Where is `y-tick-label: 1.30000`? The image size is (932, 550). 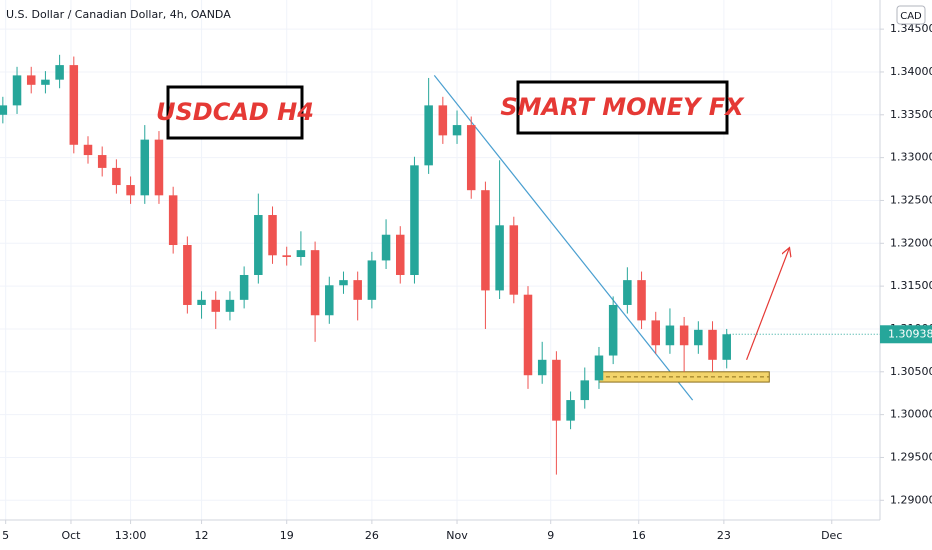 y-tick-label: 1.30000 is located at coordinates (911, 414).